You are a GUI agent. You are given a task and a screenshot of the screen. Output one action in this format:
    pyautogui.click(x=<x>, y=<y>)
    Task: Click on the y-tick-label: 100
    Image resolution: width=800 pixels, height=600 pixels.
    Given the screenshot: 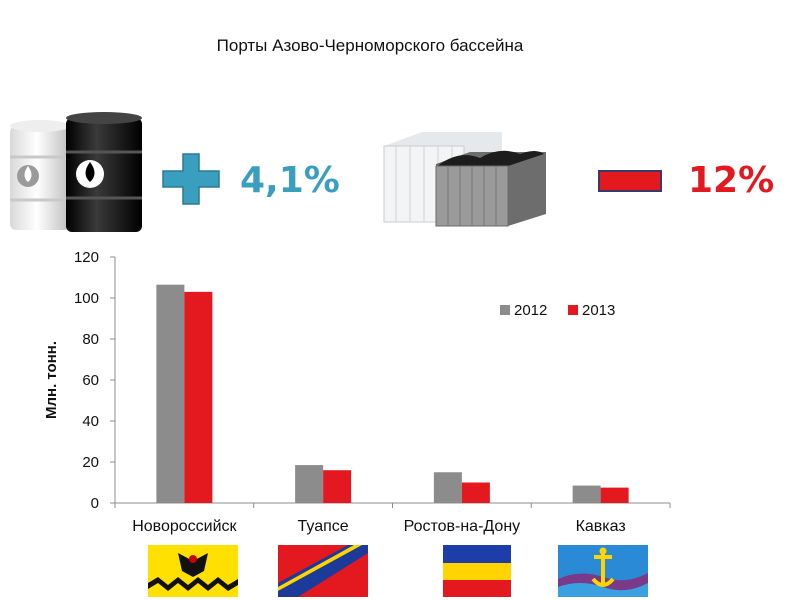 What is the action you would take?
    pyautogui.click(x=86, y=298)
    